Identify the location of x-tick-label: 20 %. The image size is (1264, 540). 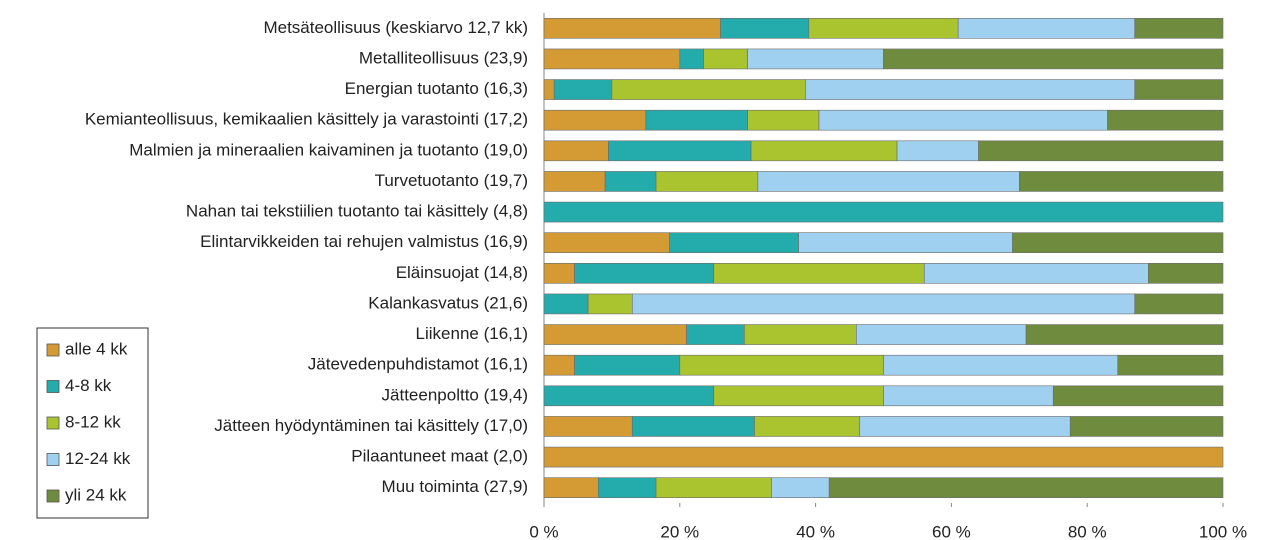
(679, 531).